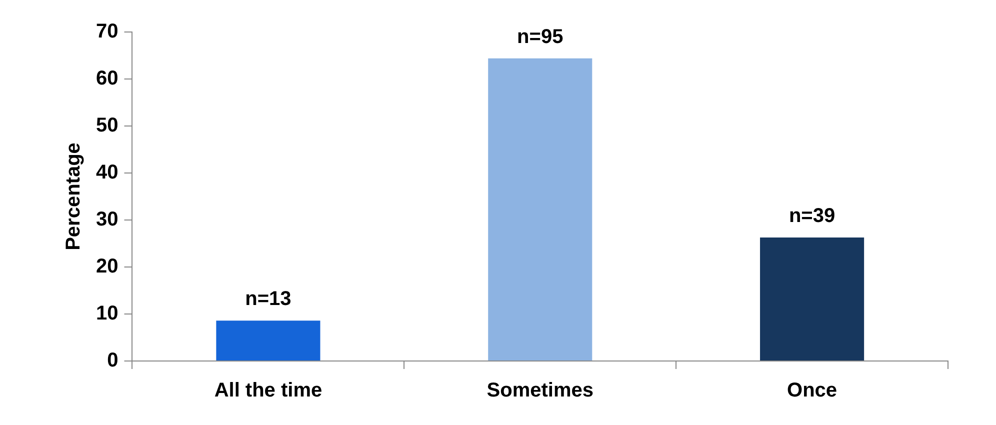  I want to click on y-tick-label: 10, so click(107, 313).